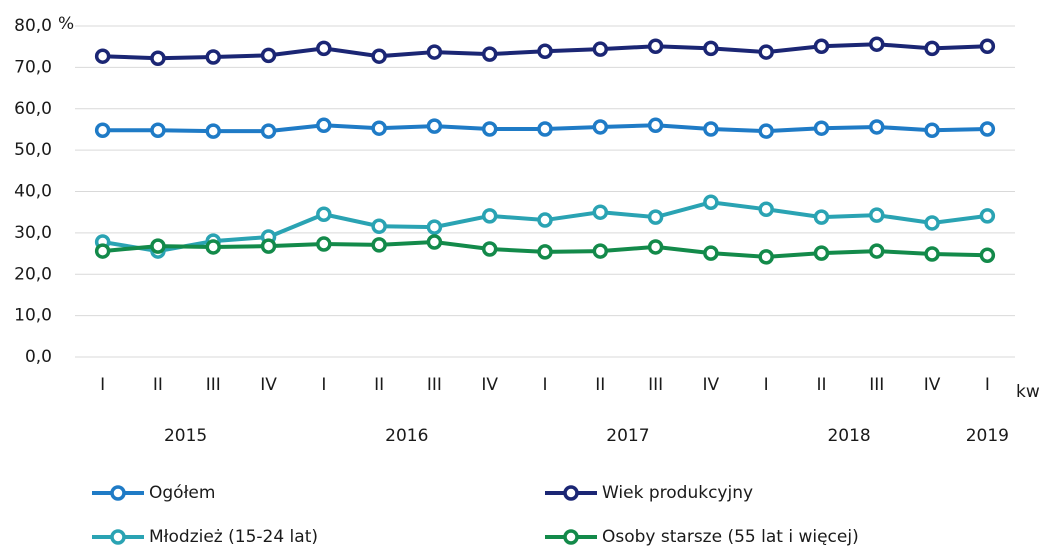  I want to click on group-label: 2019, so click(987, 436).